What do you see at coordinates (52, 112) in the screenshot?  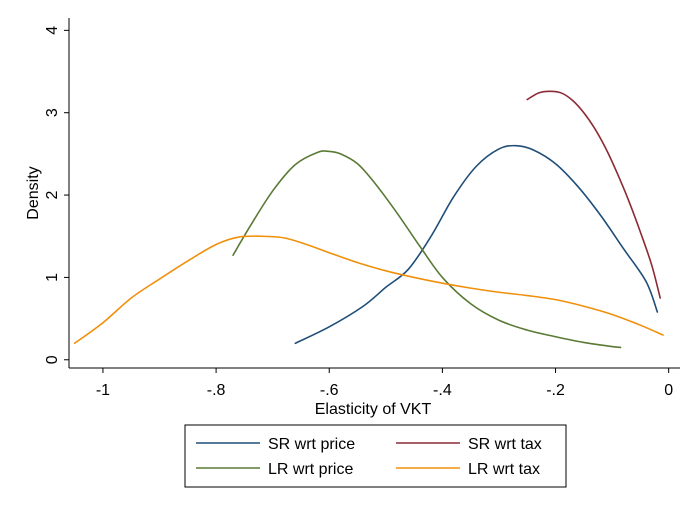 I see `y-tick-label: 3` at bounding box center [52, 112].